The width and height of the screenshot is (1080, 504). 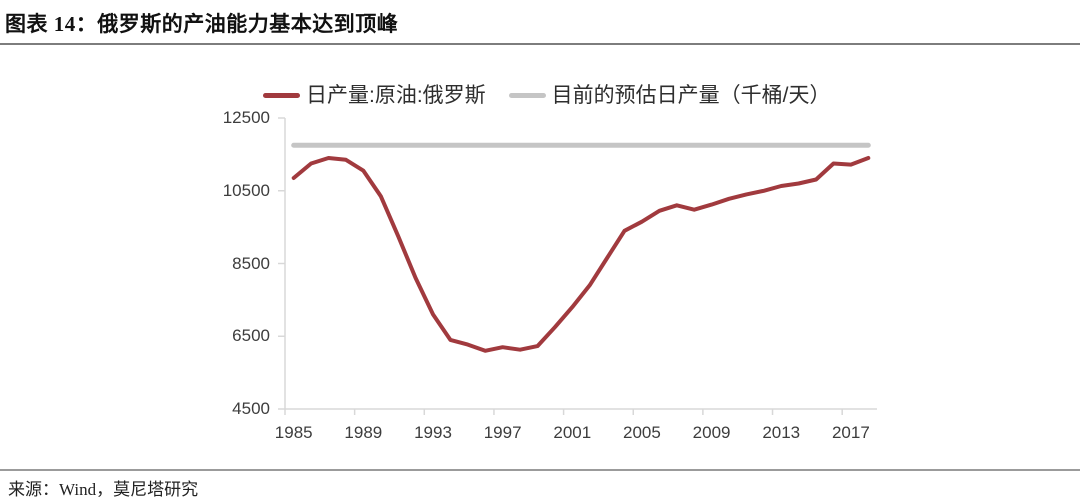 I want to click on source-note: 来源：Wind，莫尼塔研究, so click(x=103, y=489).